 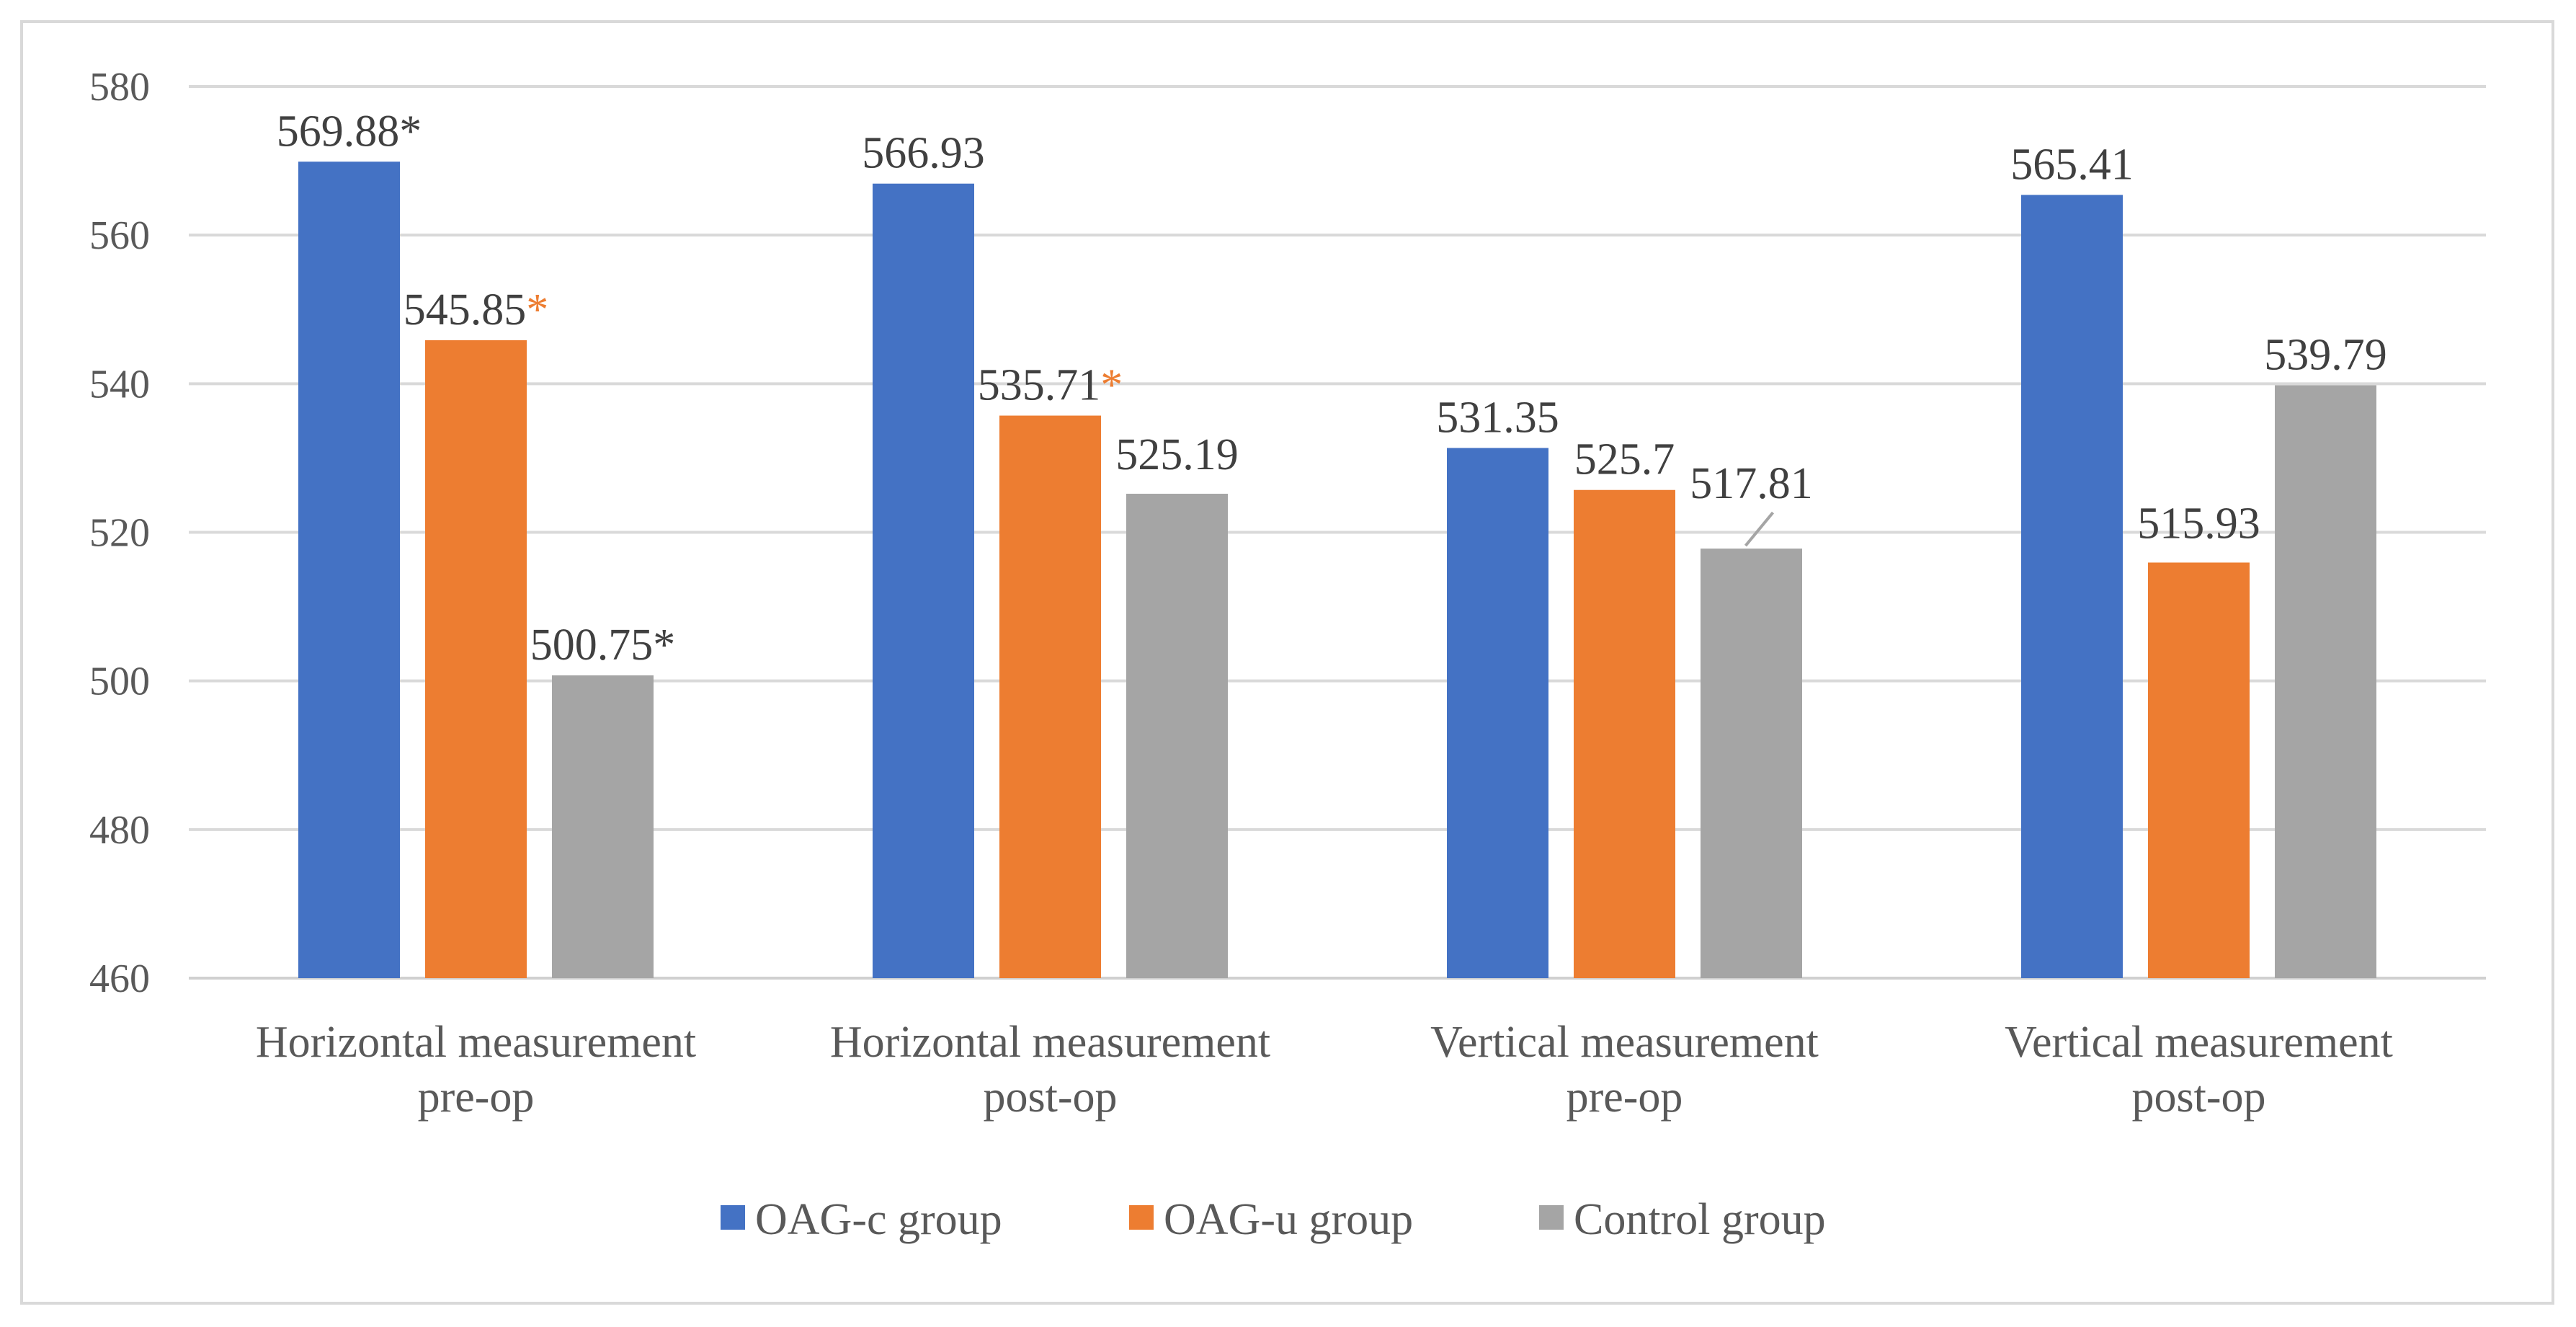 What do you see at coordinates (1288, 1219) in the screenshot?
I see `legend-label: OAG-u group` at bounding box center [1288, 1219].